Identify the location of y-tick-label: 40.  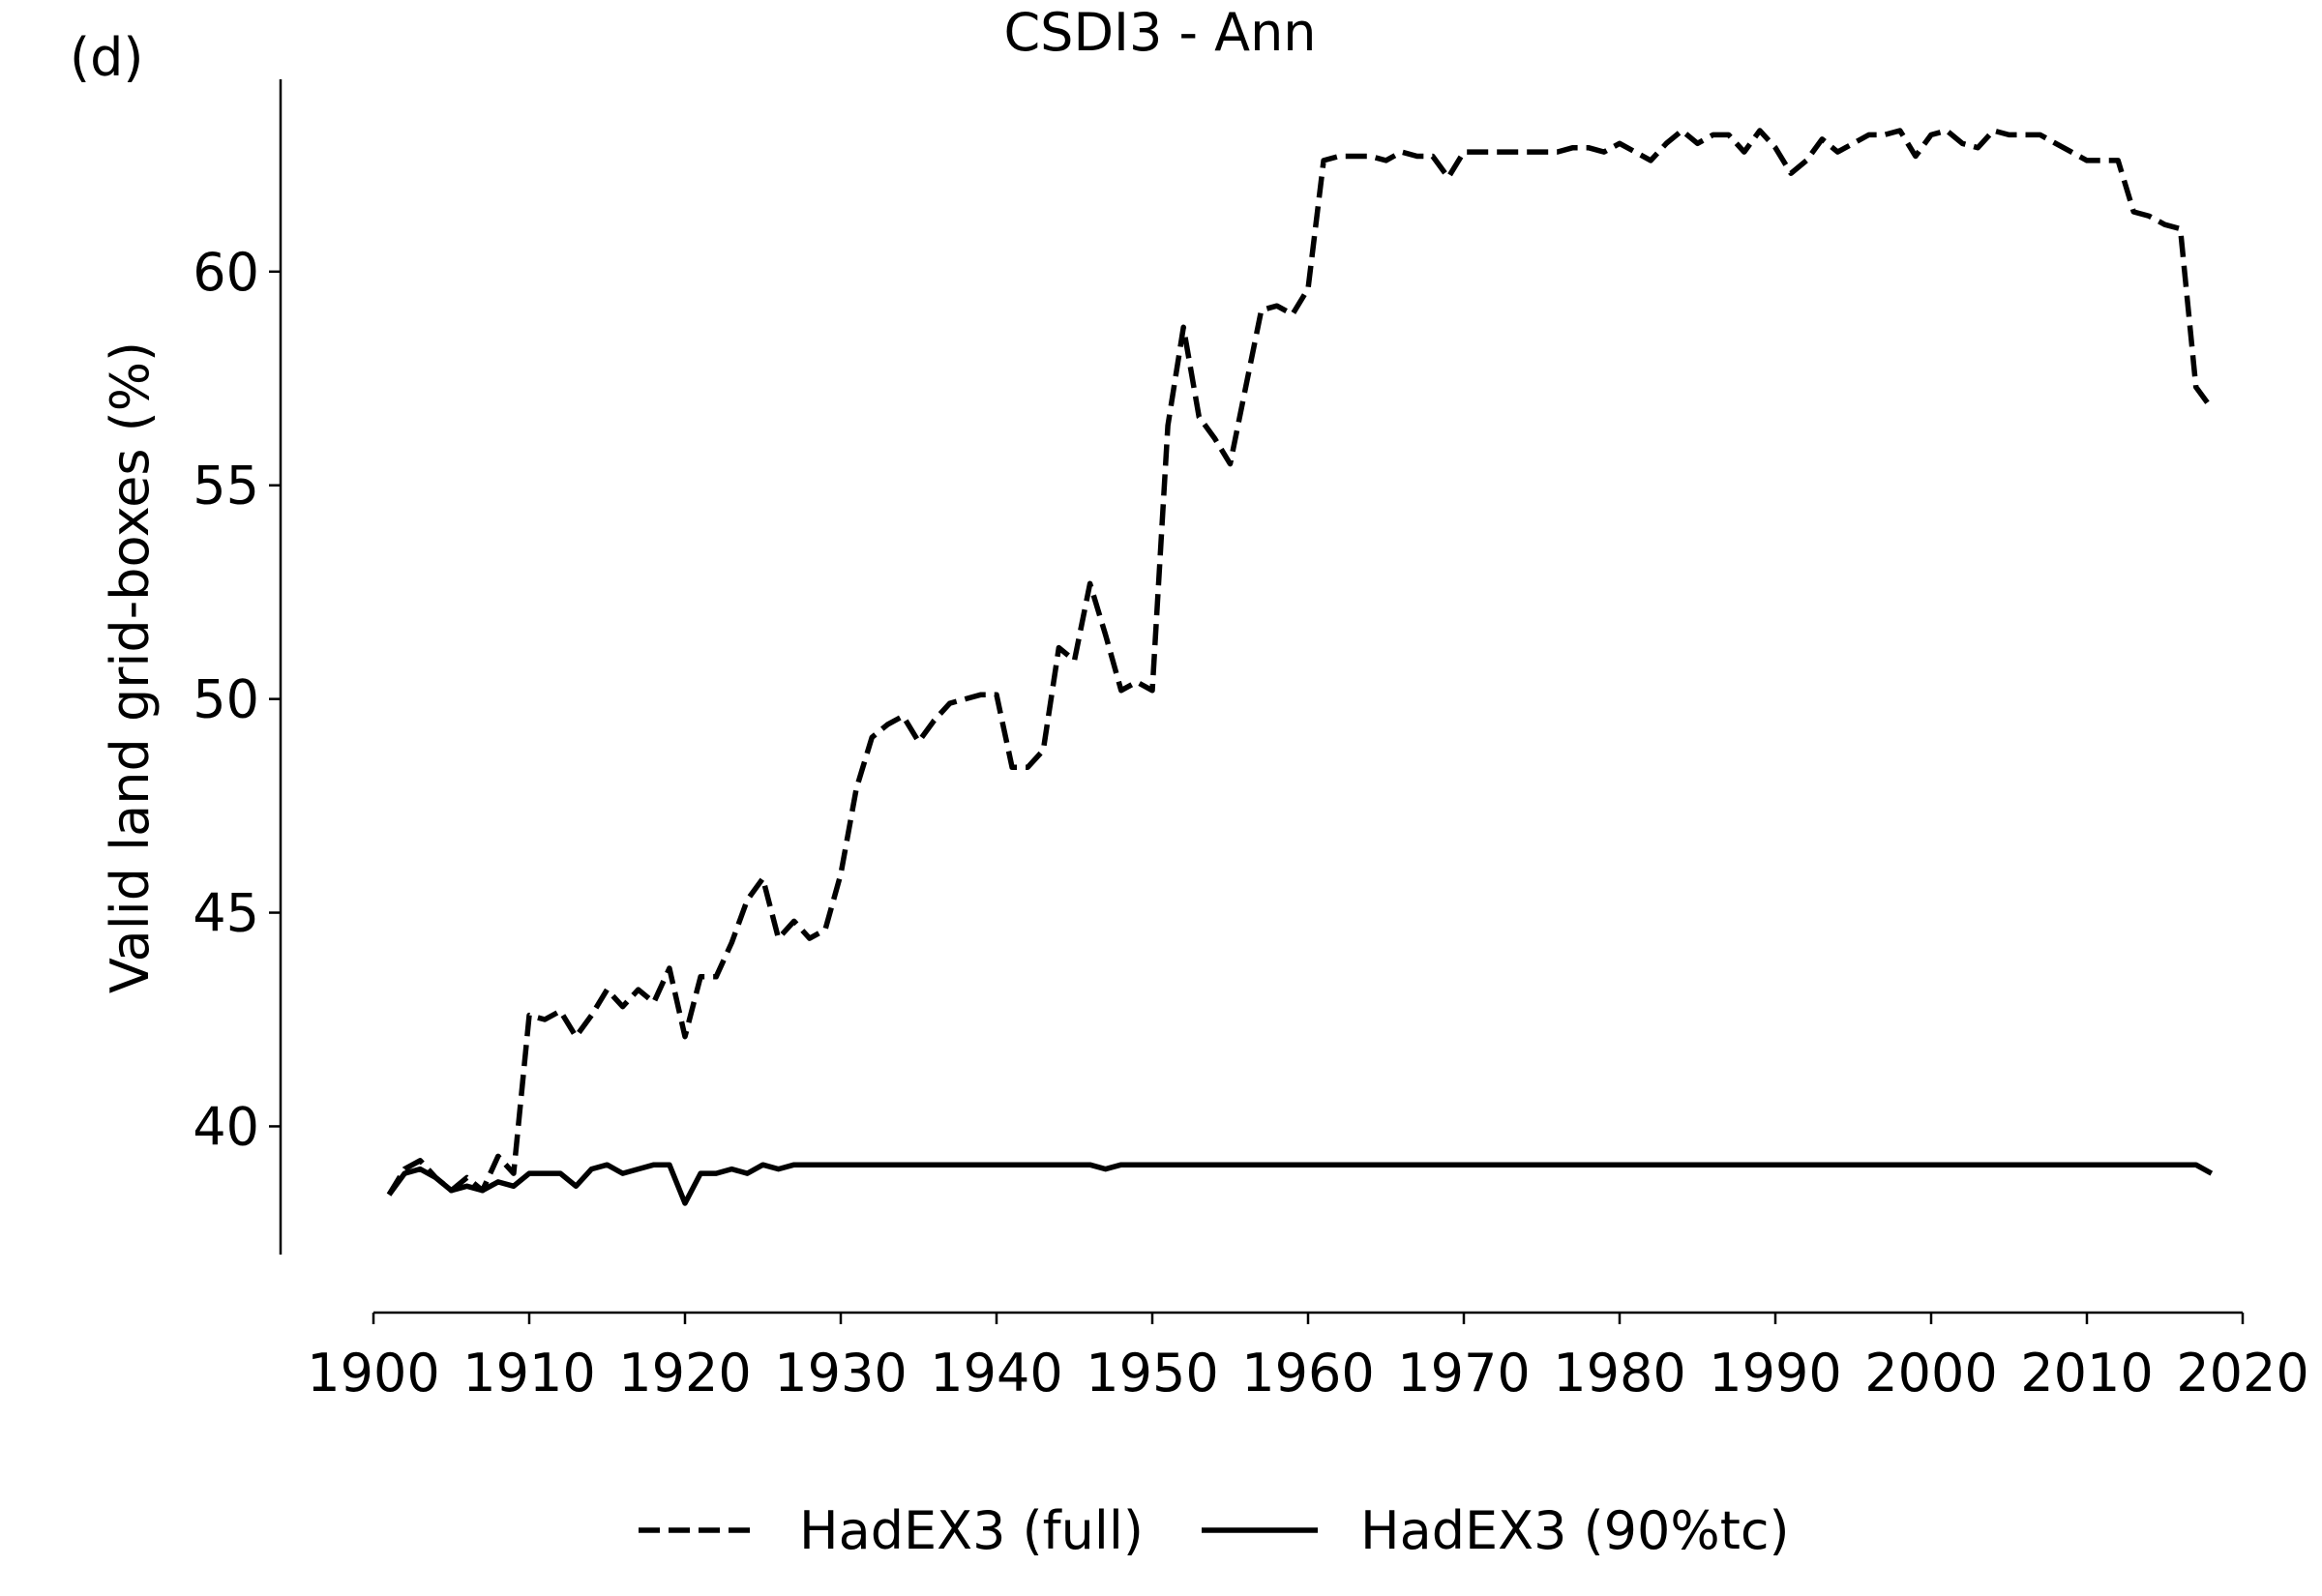
(226, 1126).